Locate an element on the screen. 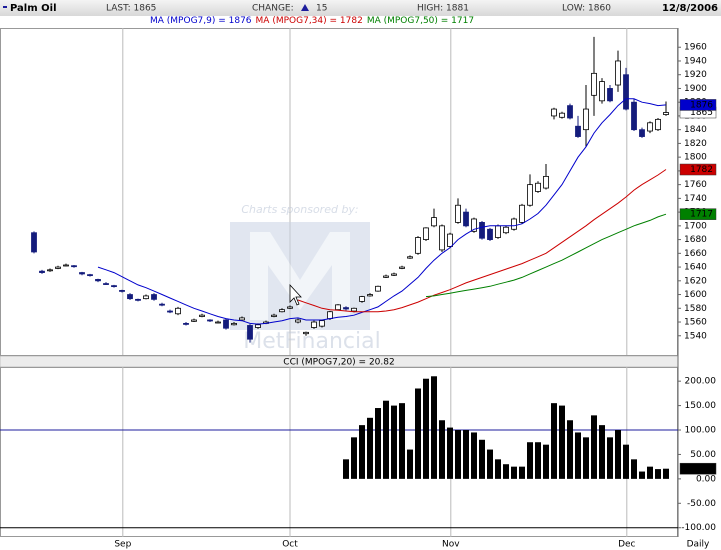 This screenshot has width=721, height=550. last: LAST: 1865 is located at coordinates (131, 9).